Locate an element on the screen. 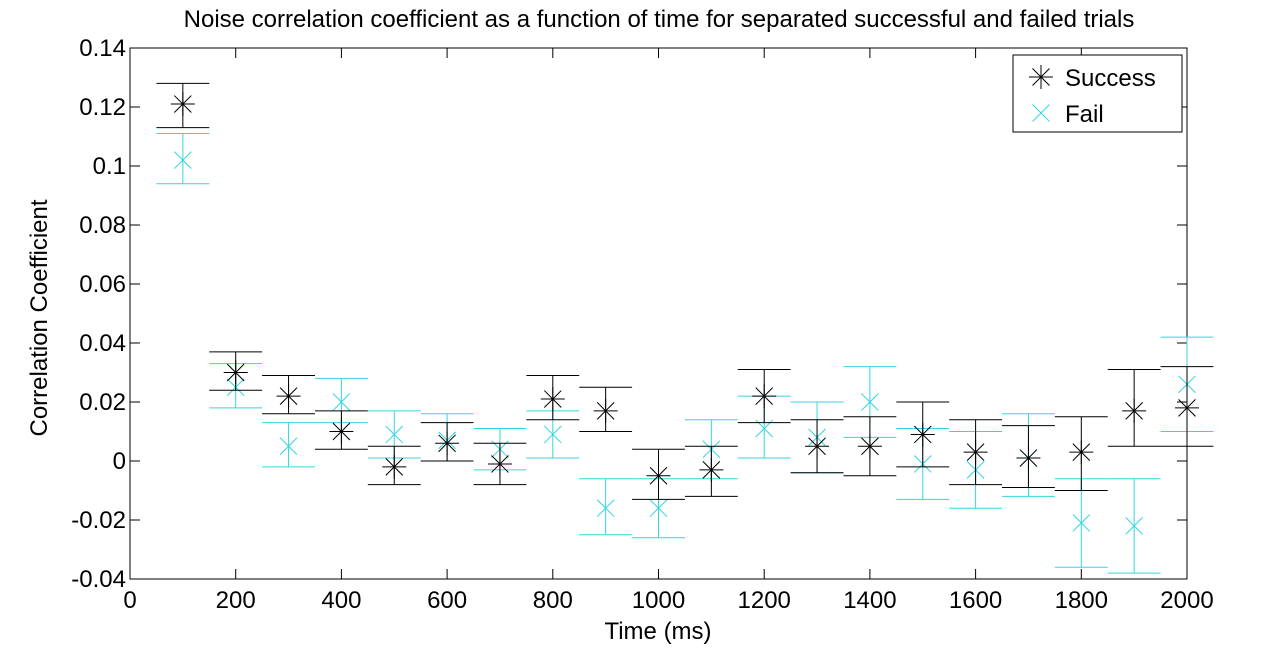  legend-label-success: Success is located at coordinates (1110, 78).